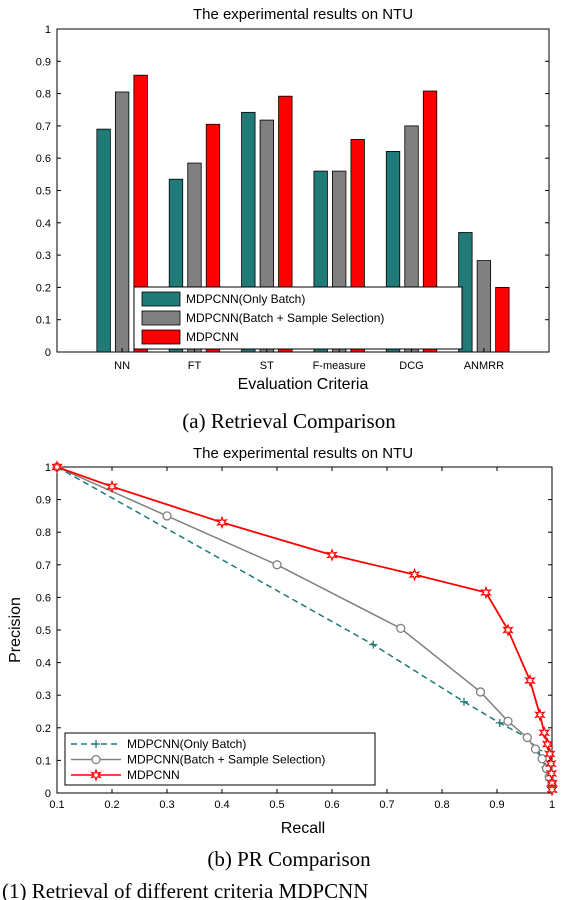 The width and height of the screenshot is (578, 900). What do you see at coordinates (43, 62) in the screenshot?
I see `bar-y-tick-label: 0.9` at bounding box center [43, 62].